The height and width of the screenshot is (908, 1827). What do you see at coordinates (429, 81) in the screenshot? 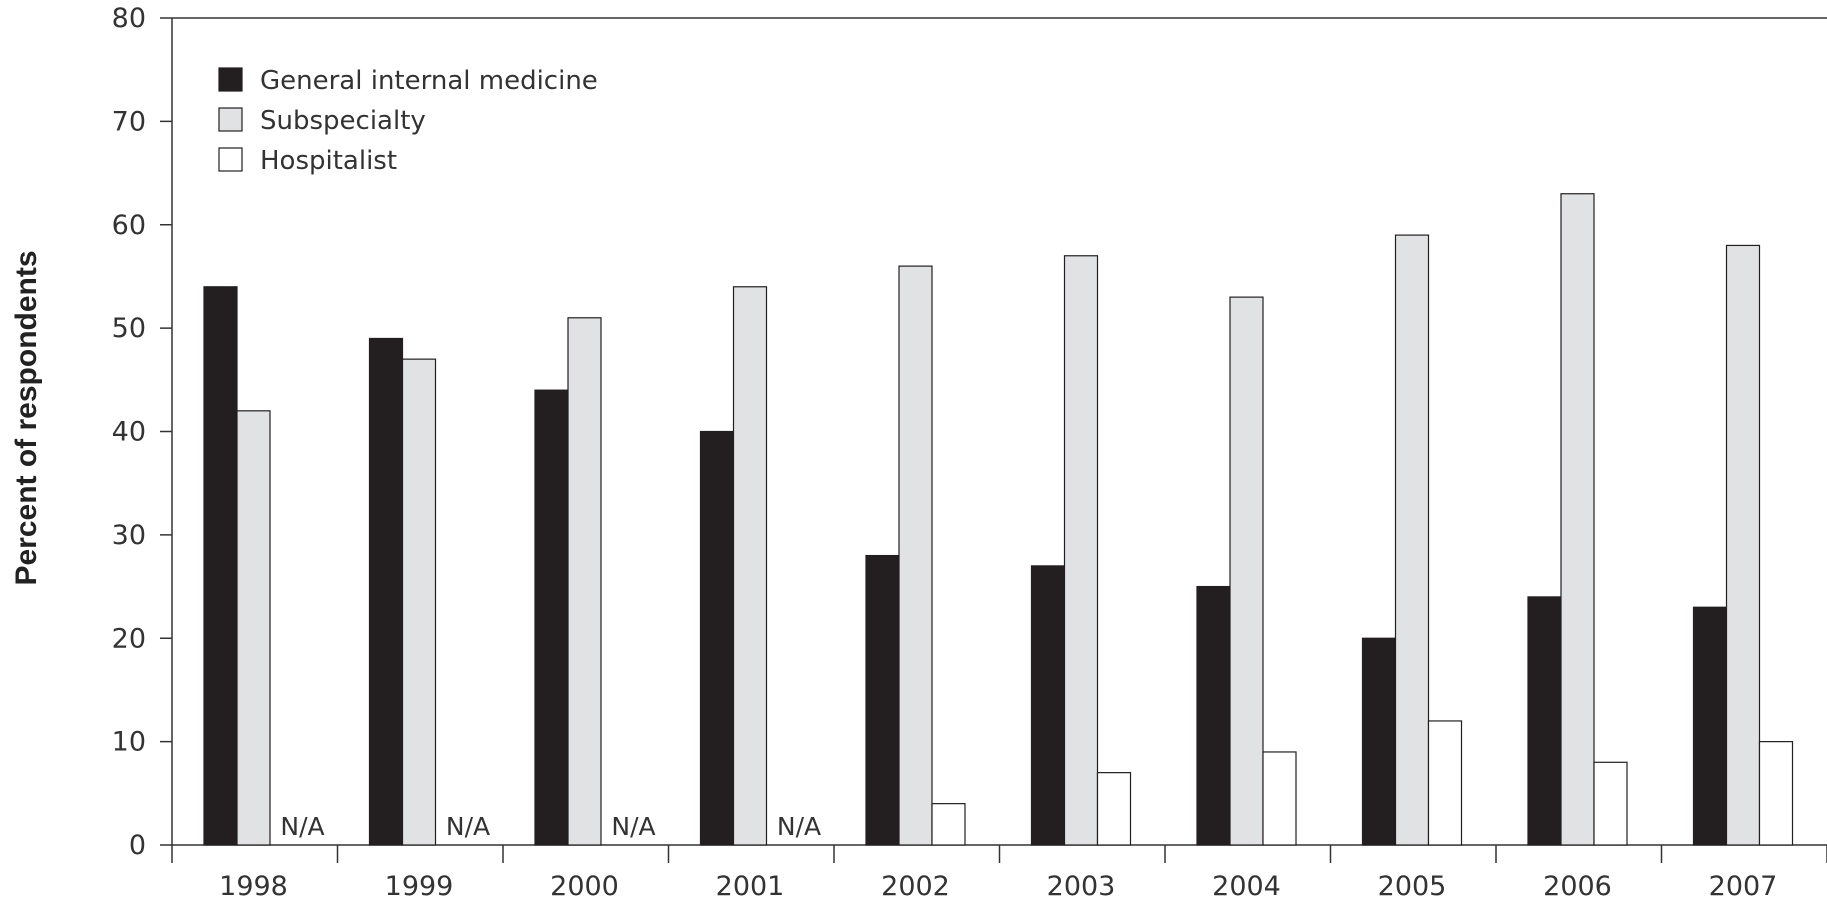
I see `legend-label: General internal medicine` at bounding box center [429, 81].